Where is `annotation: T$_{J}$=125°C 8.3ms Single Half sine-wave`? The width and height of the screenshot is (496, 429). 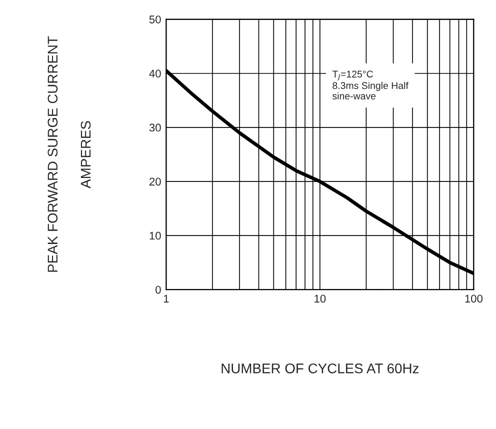 annotation: T$_{J}$=125°C 8.3ms Single Half sine-wave is located at coordinates (370, 85).